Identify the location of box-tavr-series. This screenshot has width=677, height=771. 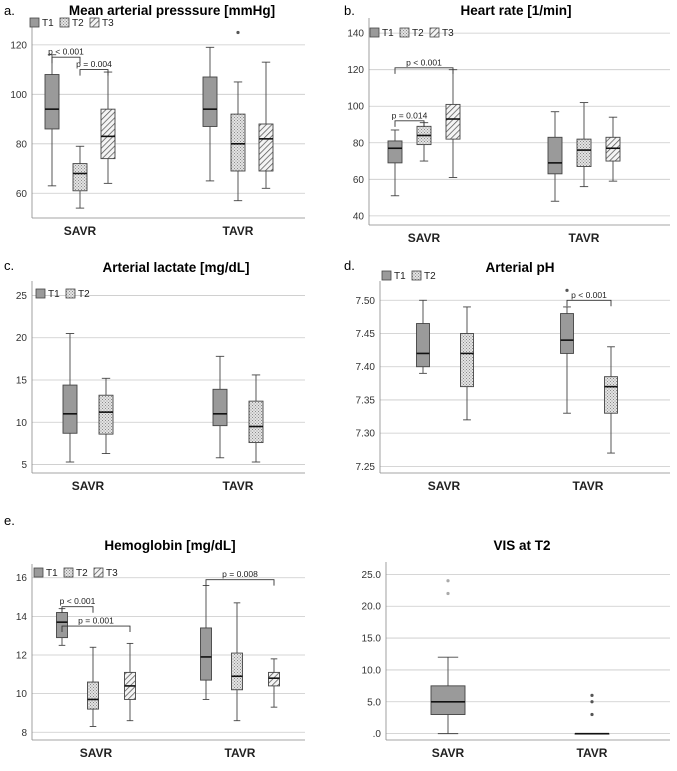
(592, 733).